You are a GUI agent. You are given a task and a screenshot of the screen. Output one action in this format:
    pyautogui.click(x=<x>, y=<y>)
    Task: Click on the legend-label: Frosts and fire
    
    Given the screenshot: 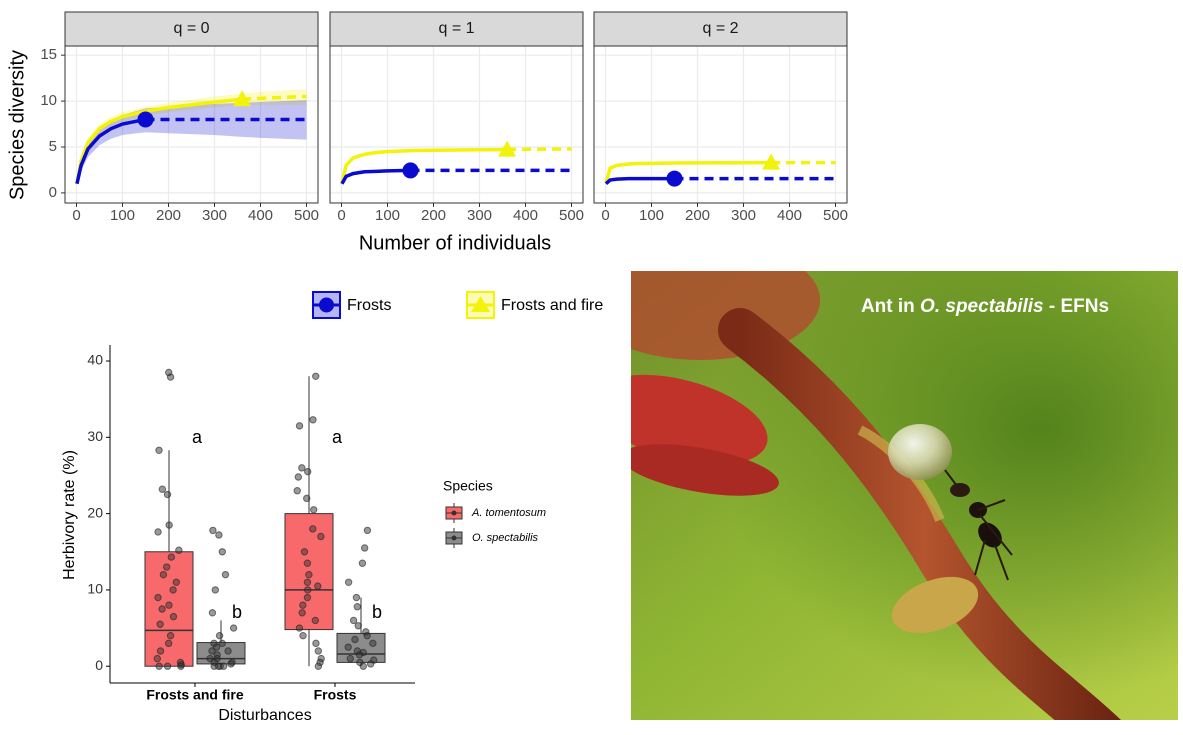 What is the action you would take?
    pyautogui.click(x=552, y=305)
    